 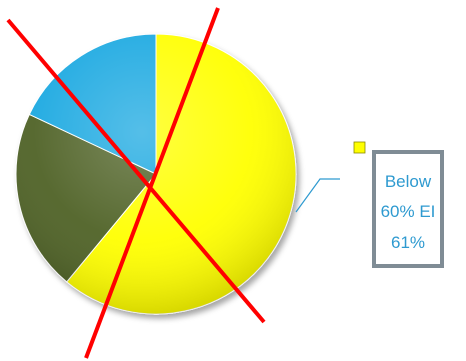 I want to click on callout-box, so click(x=408, y=209).